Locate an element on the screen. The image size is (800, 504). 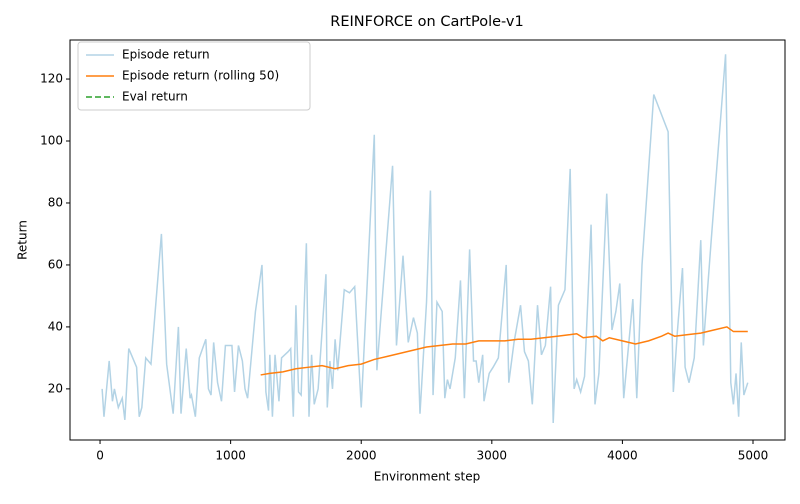
y-axis-label: Return is located at coordinates (23, 240).